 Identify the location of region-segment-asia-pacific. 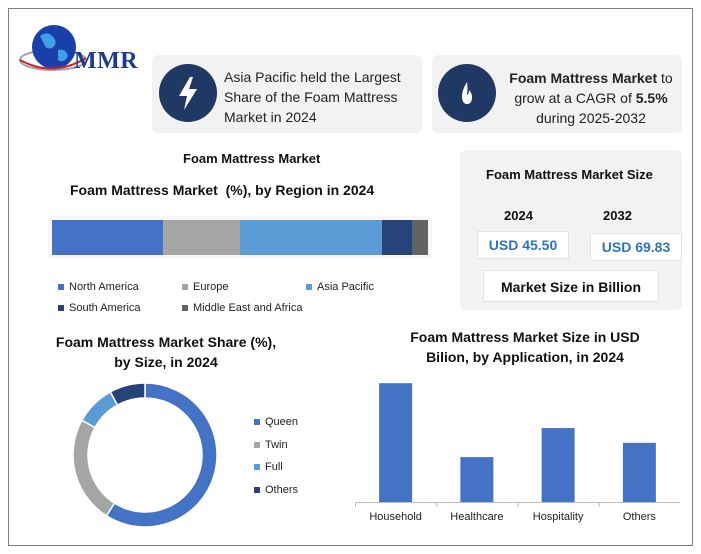
(311, 237).